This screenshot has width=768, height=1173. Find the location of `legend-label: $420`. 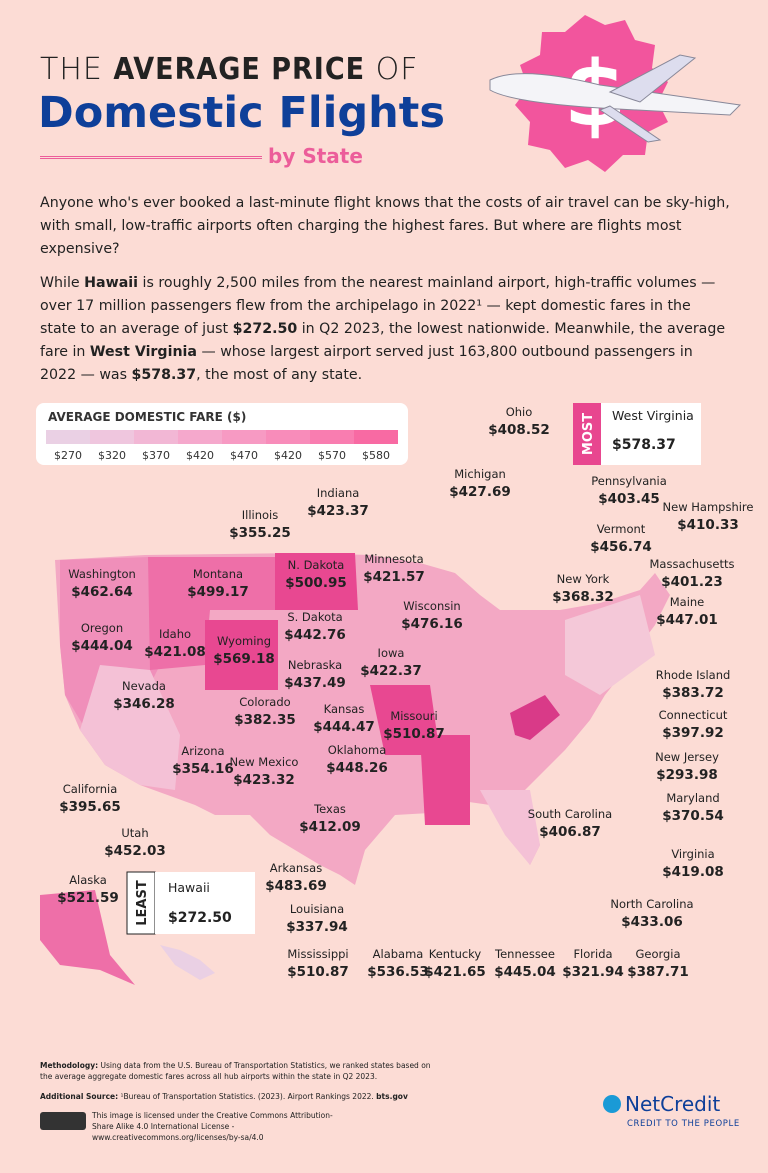

legend-label: $420 is located at coordinates (288, 455).